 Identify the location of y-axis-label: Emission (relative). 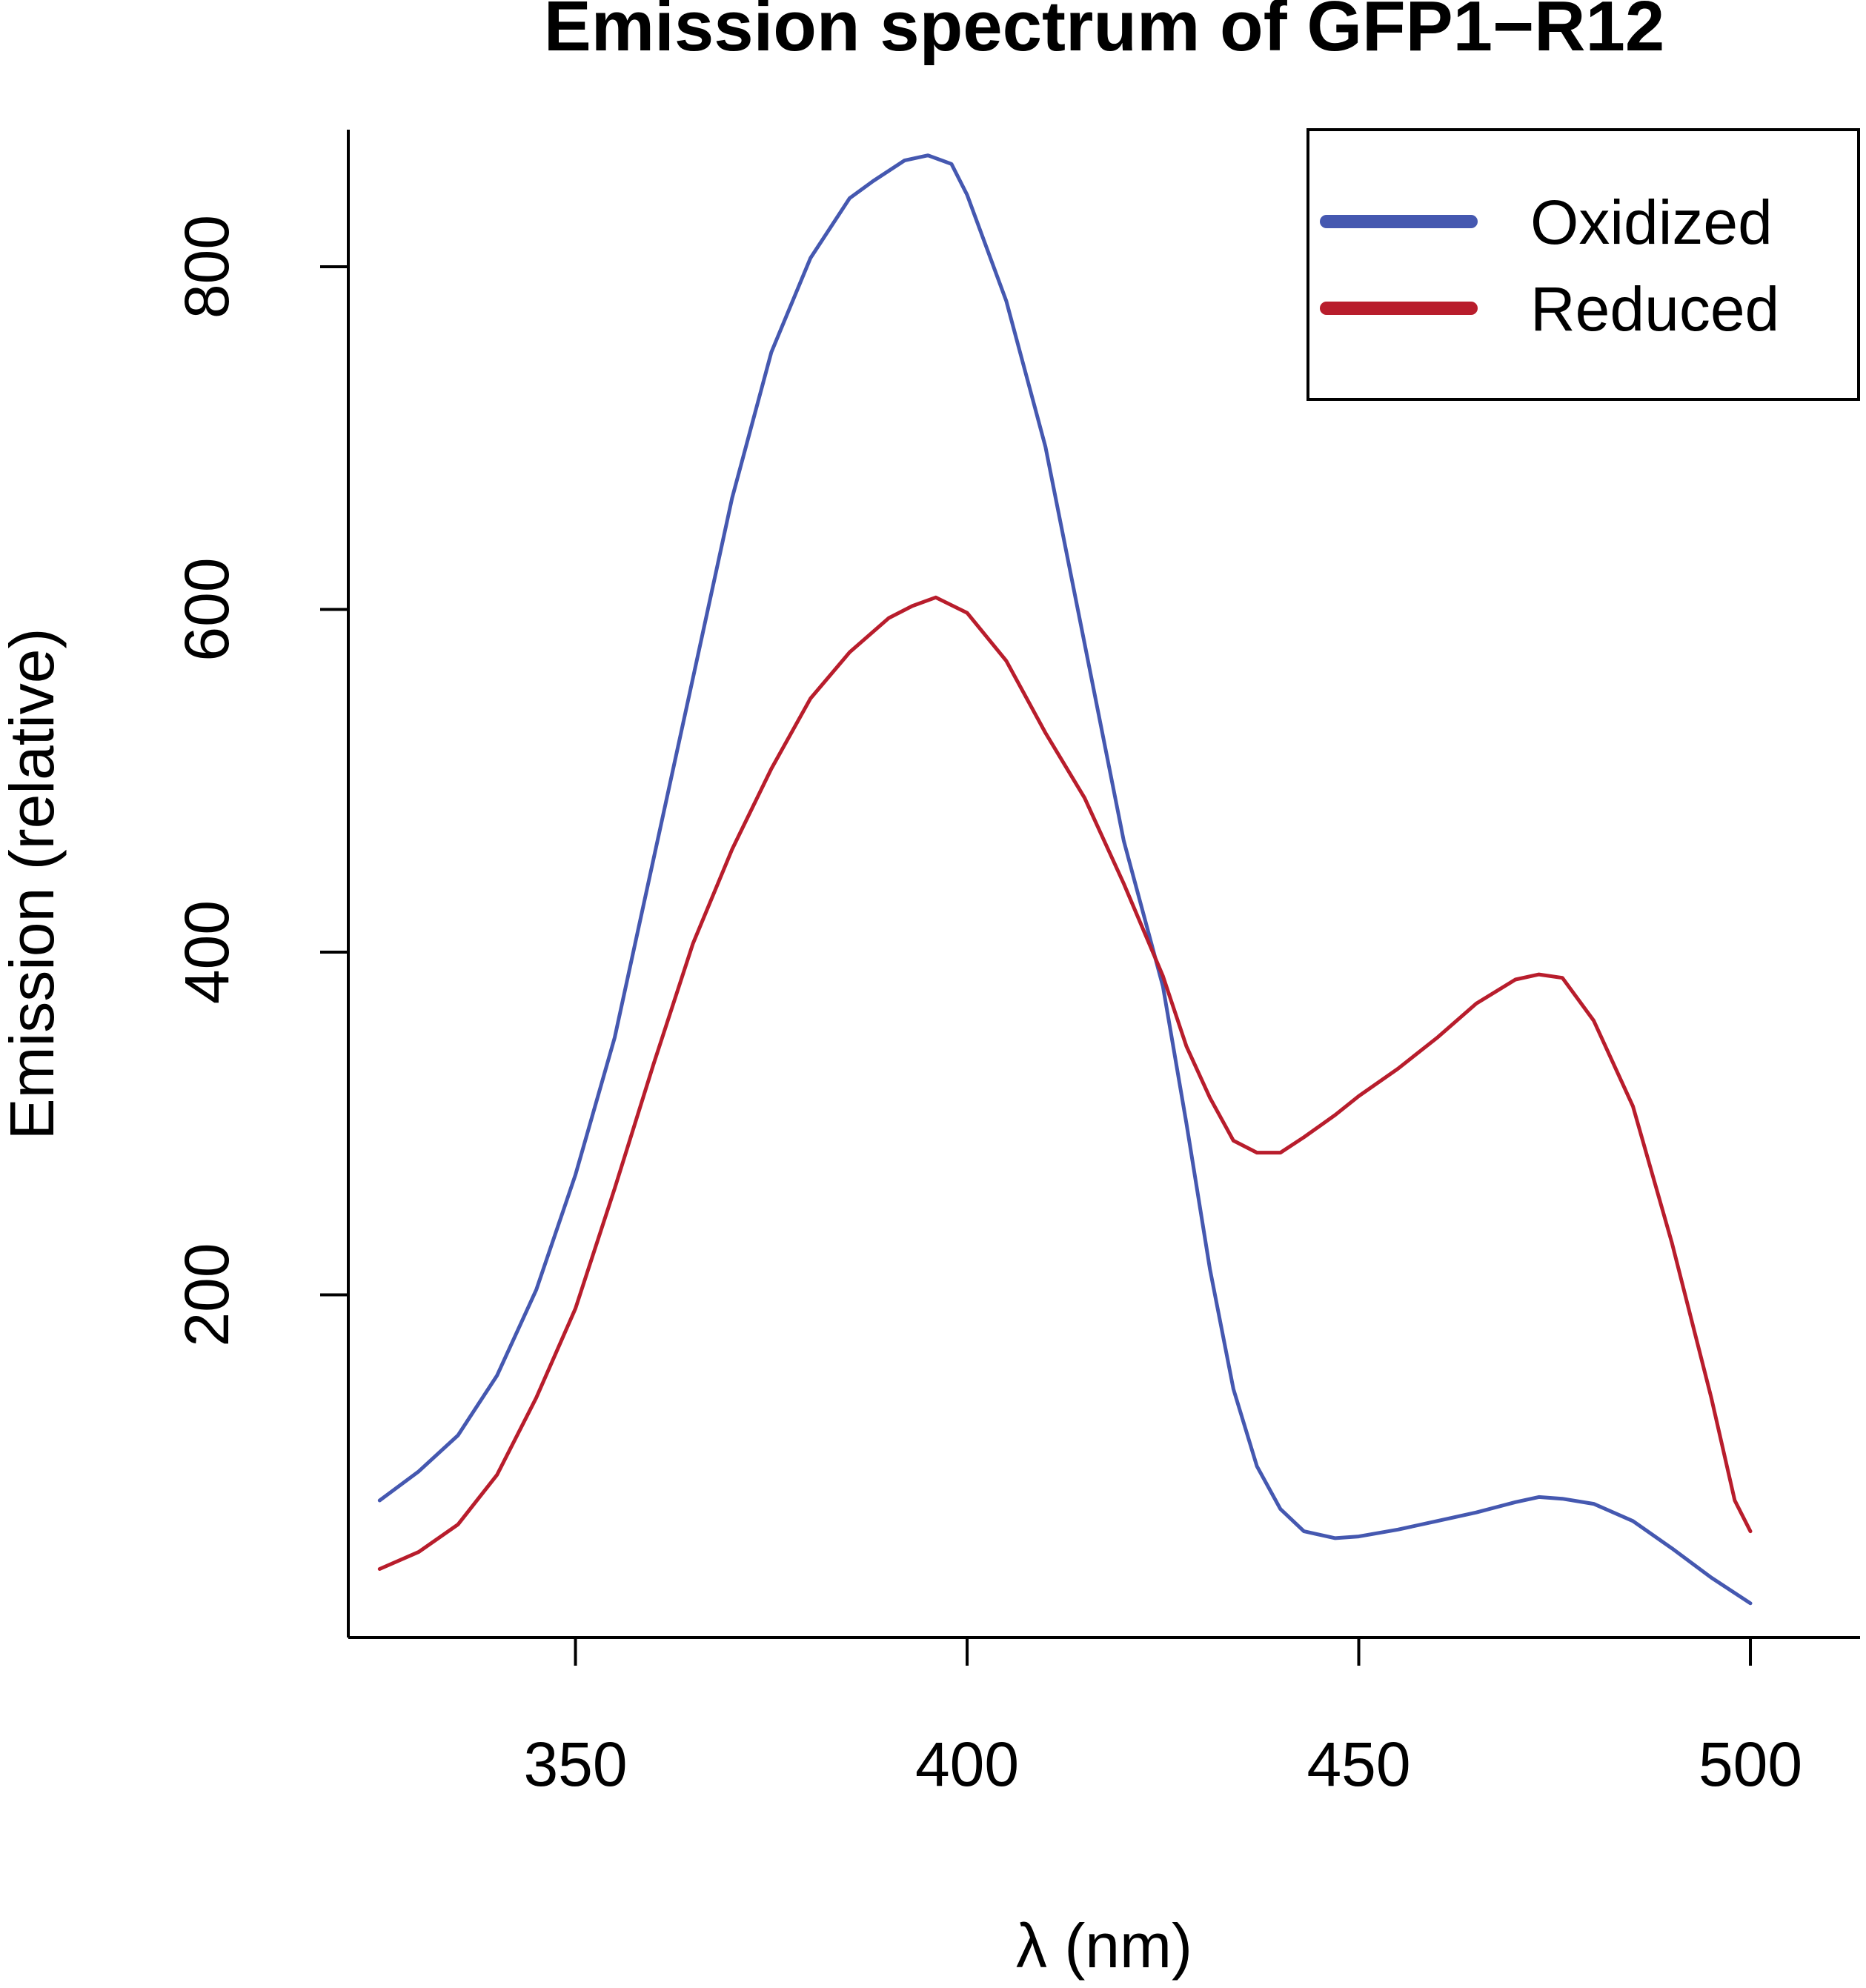
(33, 884).